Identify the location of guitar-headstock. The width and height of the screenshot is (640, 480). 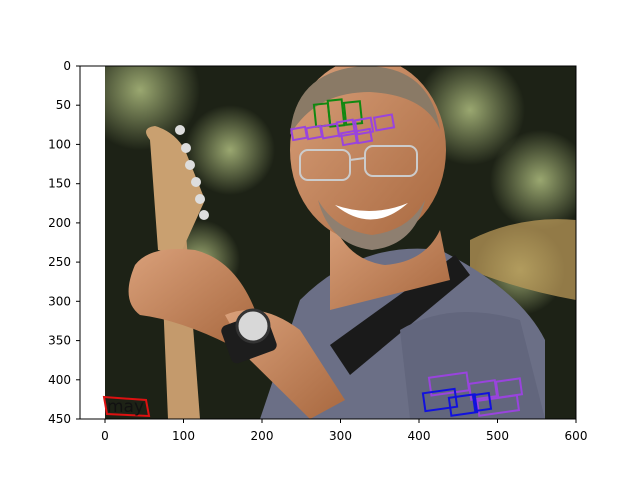
(175, 190).